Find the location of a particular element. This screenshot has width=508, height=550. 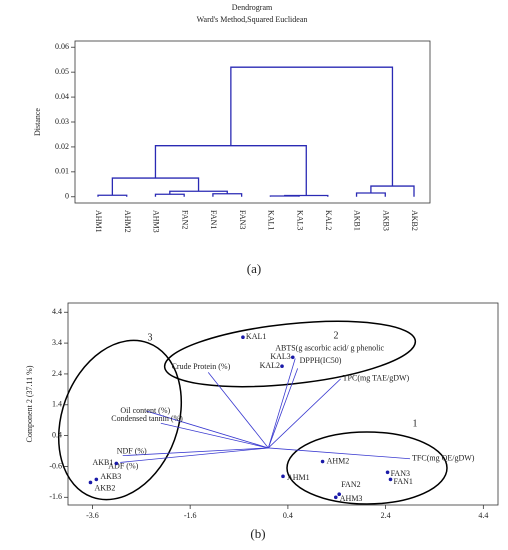

y-tick-label: 0.04 is located at coordinates (62, 96).